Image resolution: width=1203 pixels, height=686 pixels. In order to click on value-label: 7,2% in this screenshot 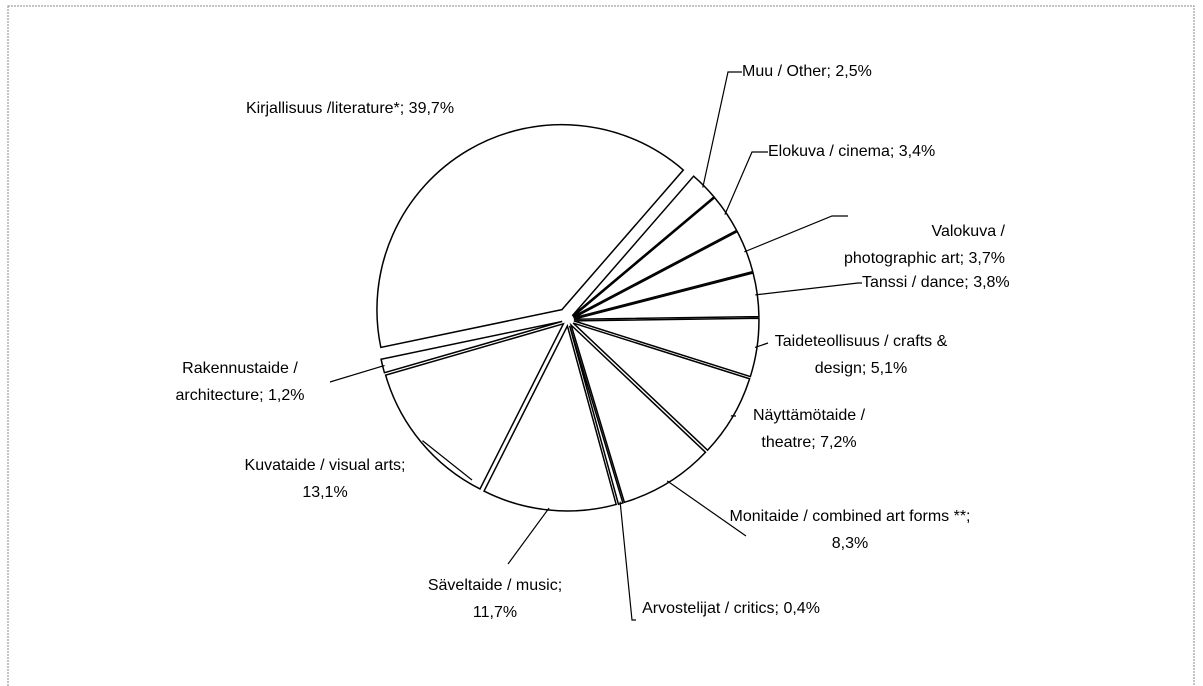, I will do `click(838, 442)`.